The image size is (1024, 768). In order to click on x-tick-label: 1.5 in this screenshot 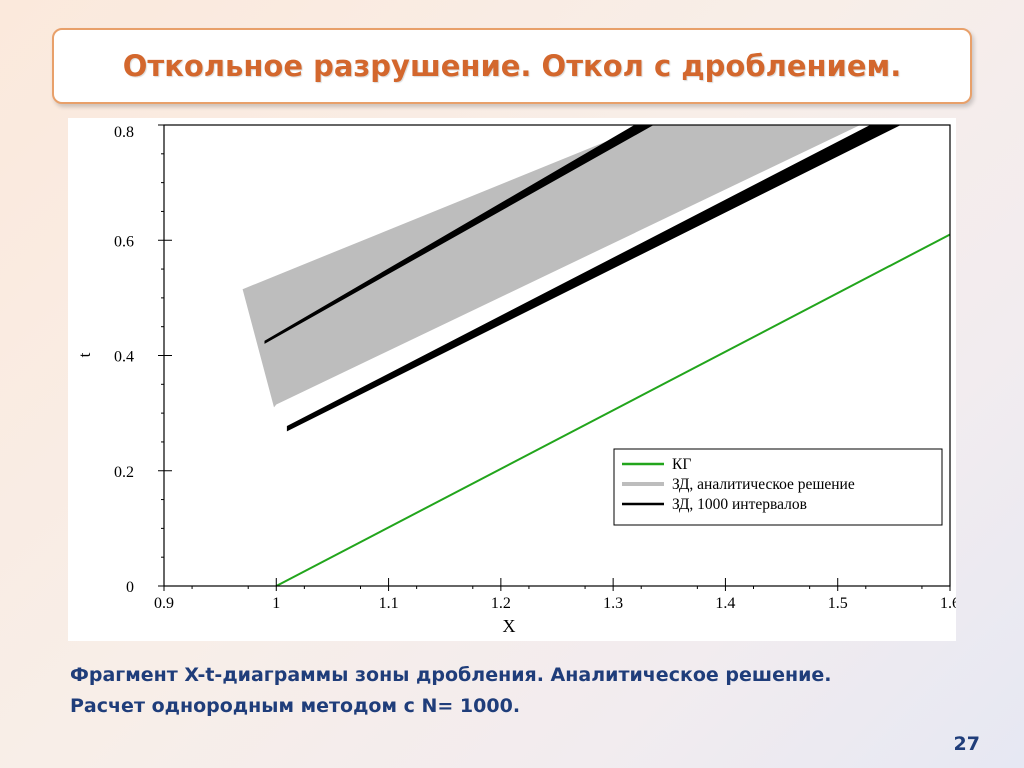, I will do `click(838, 603)`.